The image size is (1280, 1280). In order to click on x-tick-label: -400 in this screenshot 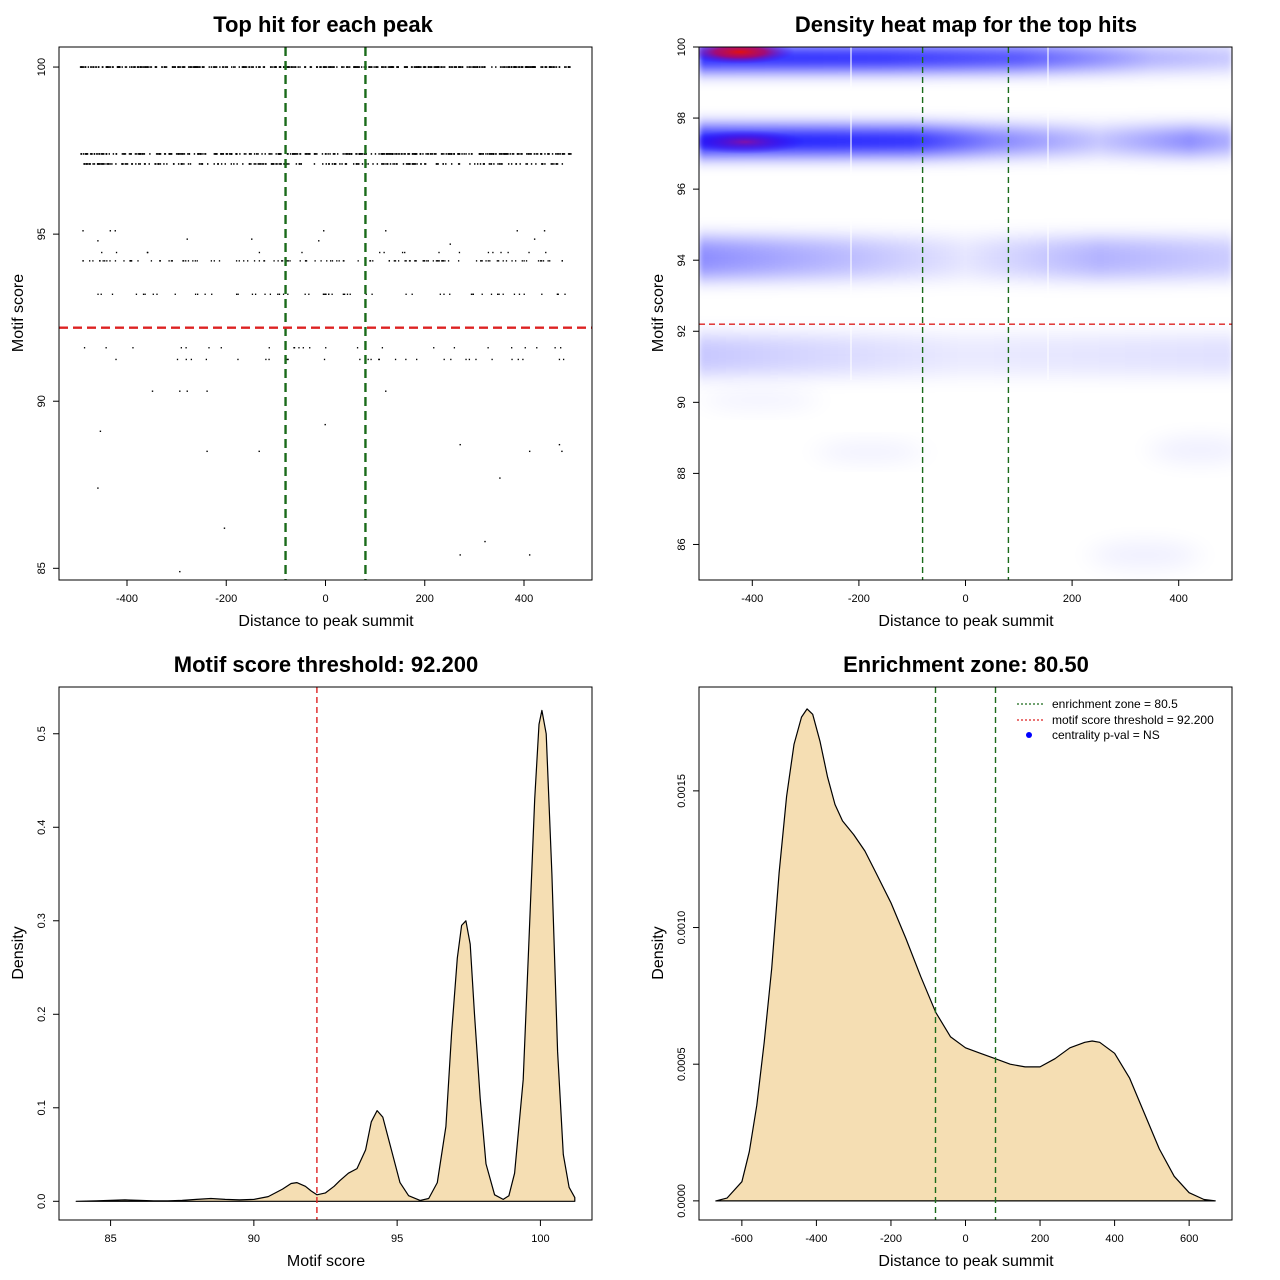, I will do `click(752, 599)`.